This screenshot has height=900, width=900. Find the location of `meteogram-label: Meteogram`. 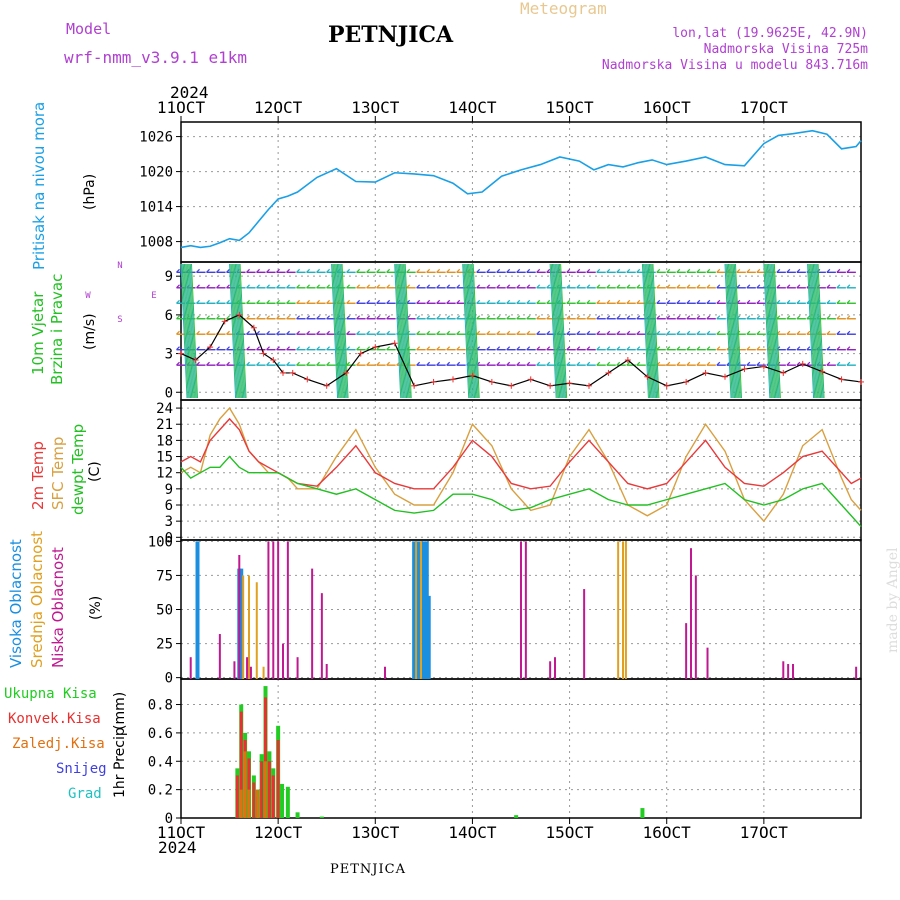

meteogram-label: Meteogram is located at coordinates (563, 9).